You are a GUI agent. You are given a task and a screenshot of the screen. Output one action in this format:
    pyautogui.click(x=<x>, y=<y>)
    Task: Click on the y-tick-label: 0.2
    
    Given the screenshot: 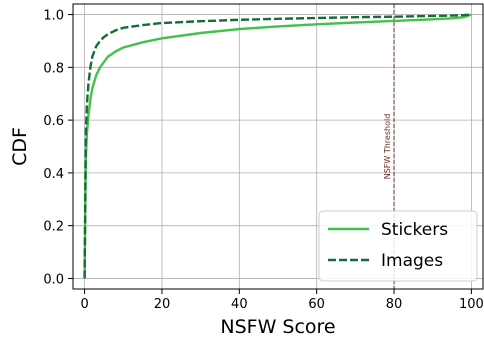 What is the action you would take?
    pyautogui.click(x=53, y=227)
    